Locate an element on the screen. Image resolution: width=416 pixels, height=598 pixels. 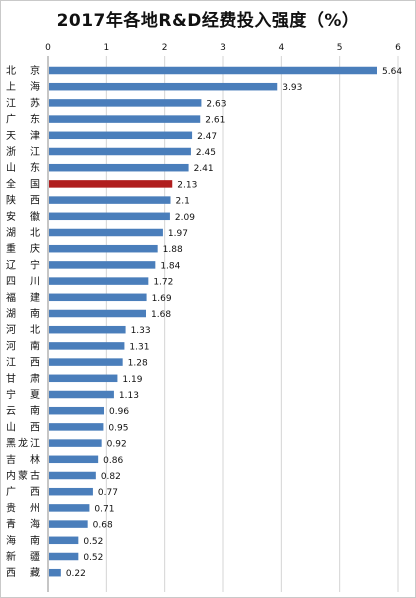
category-label: 全 国 is located at coordinates (23, 183).